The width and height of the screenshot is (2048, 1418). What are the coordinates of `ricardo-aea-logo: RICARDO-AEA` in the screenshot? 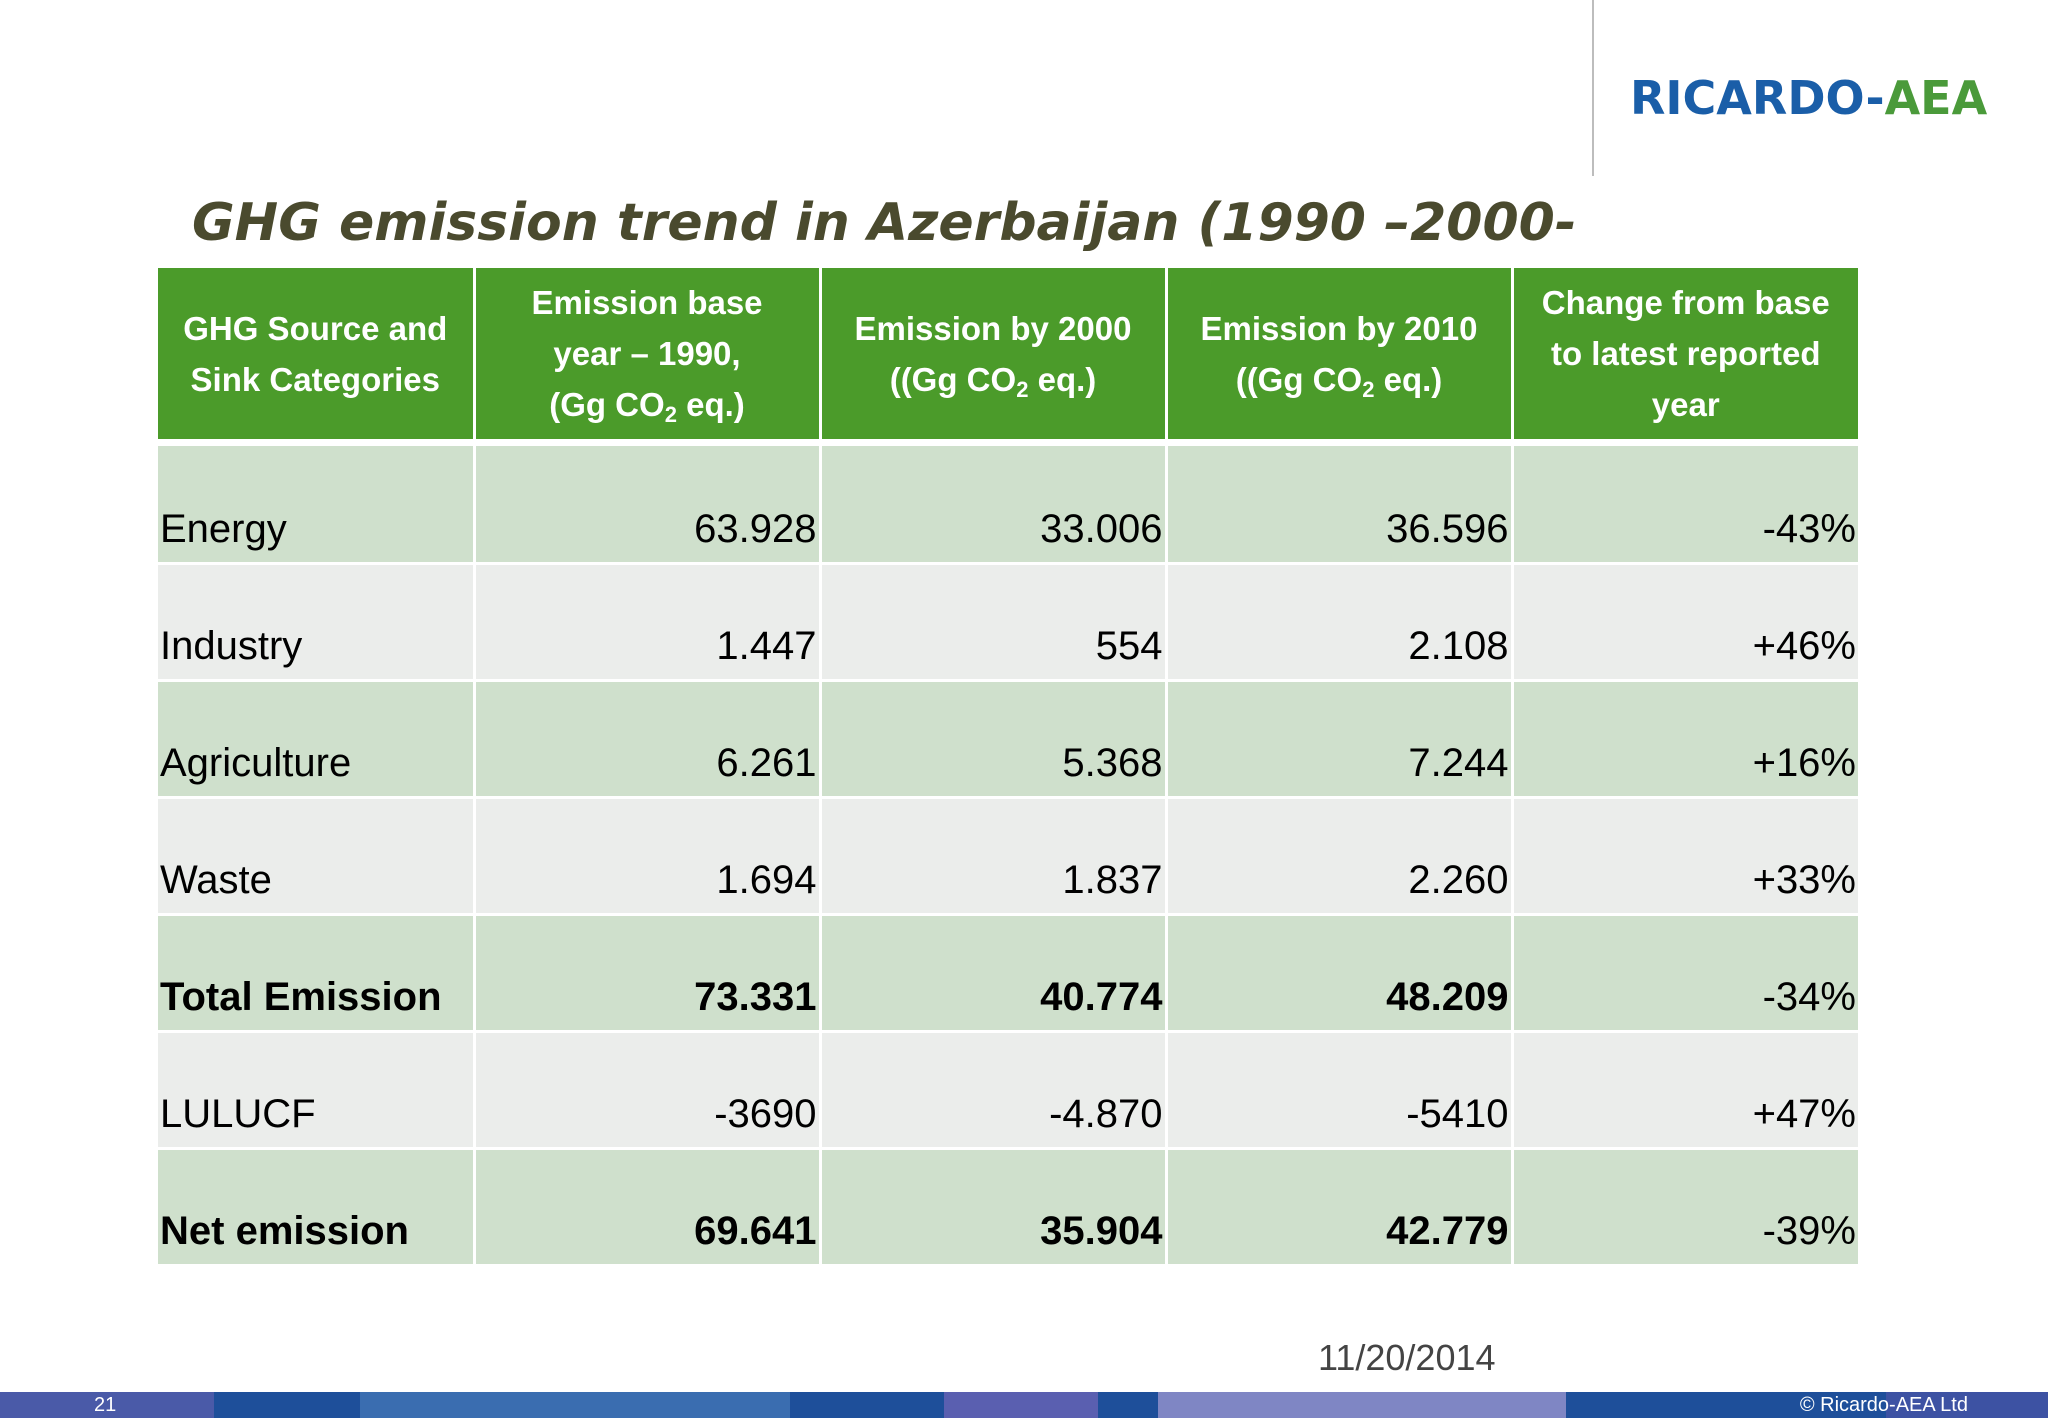 It's located at (1808, 98).